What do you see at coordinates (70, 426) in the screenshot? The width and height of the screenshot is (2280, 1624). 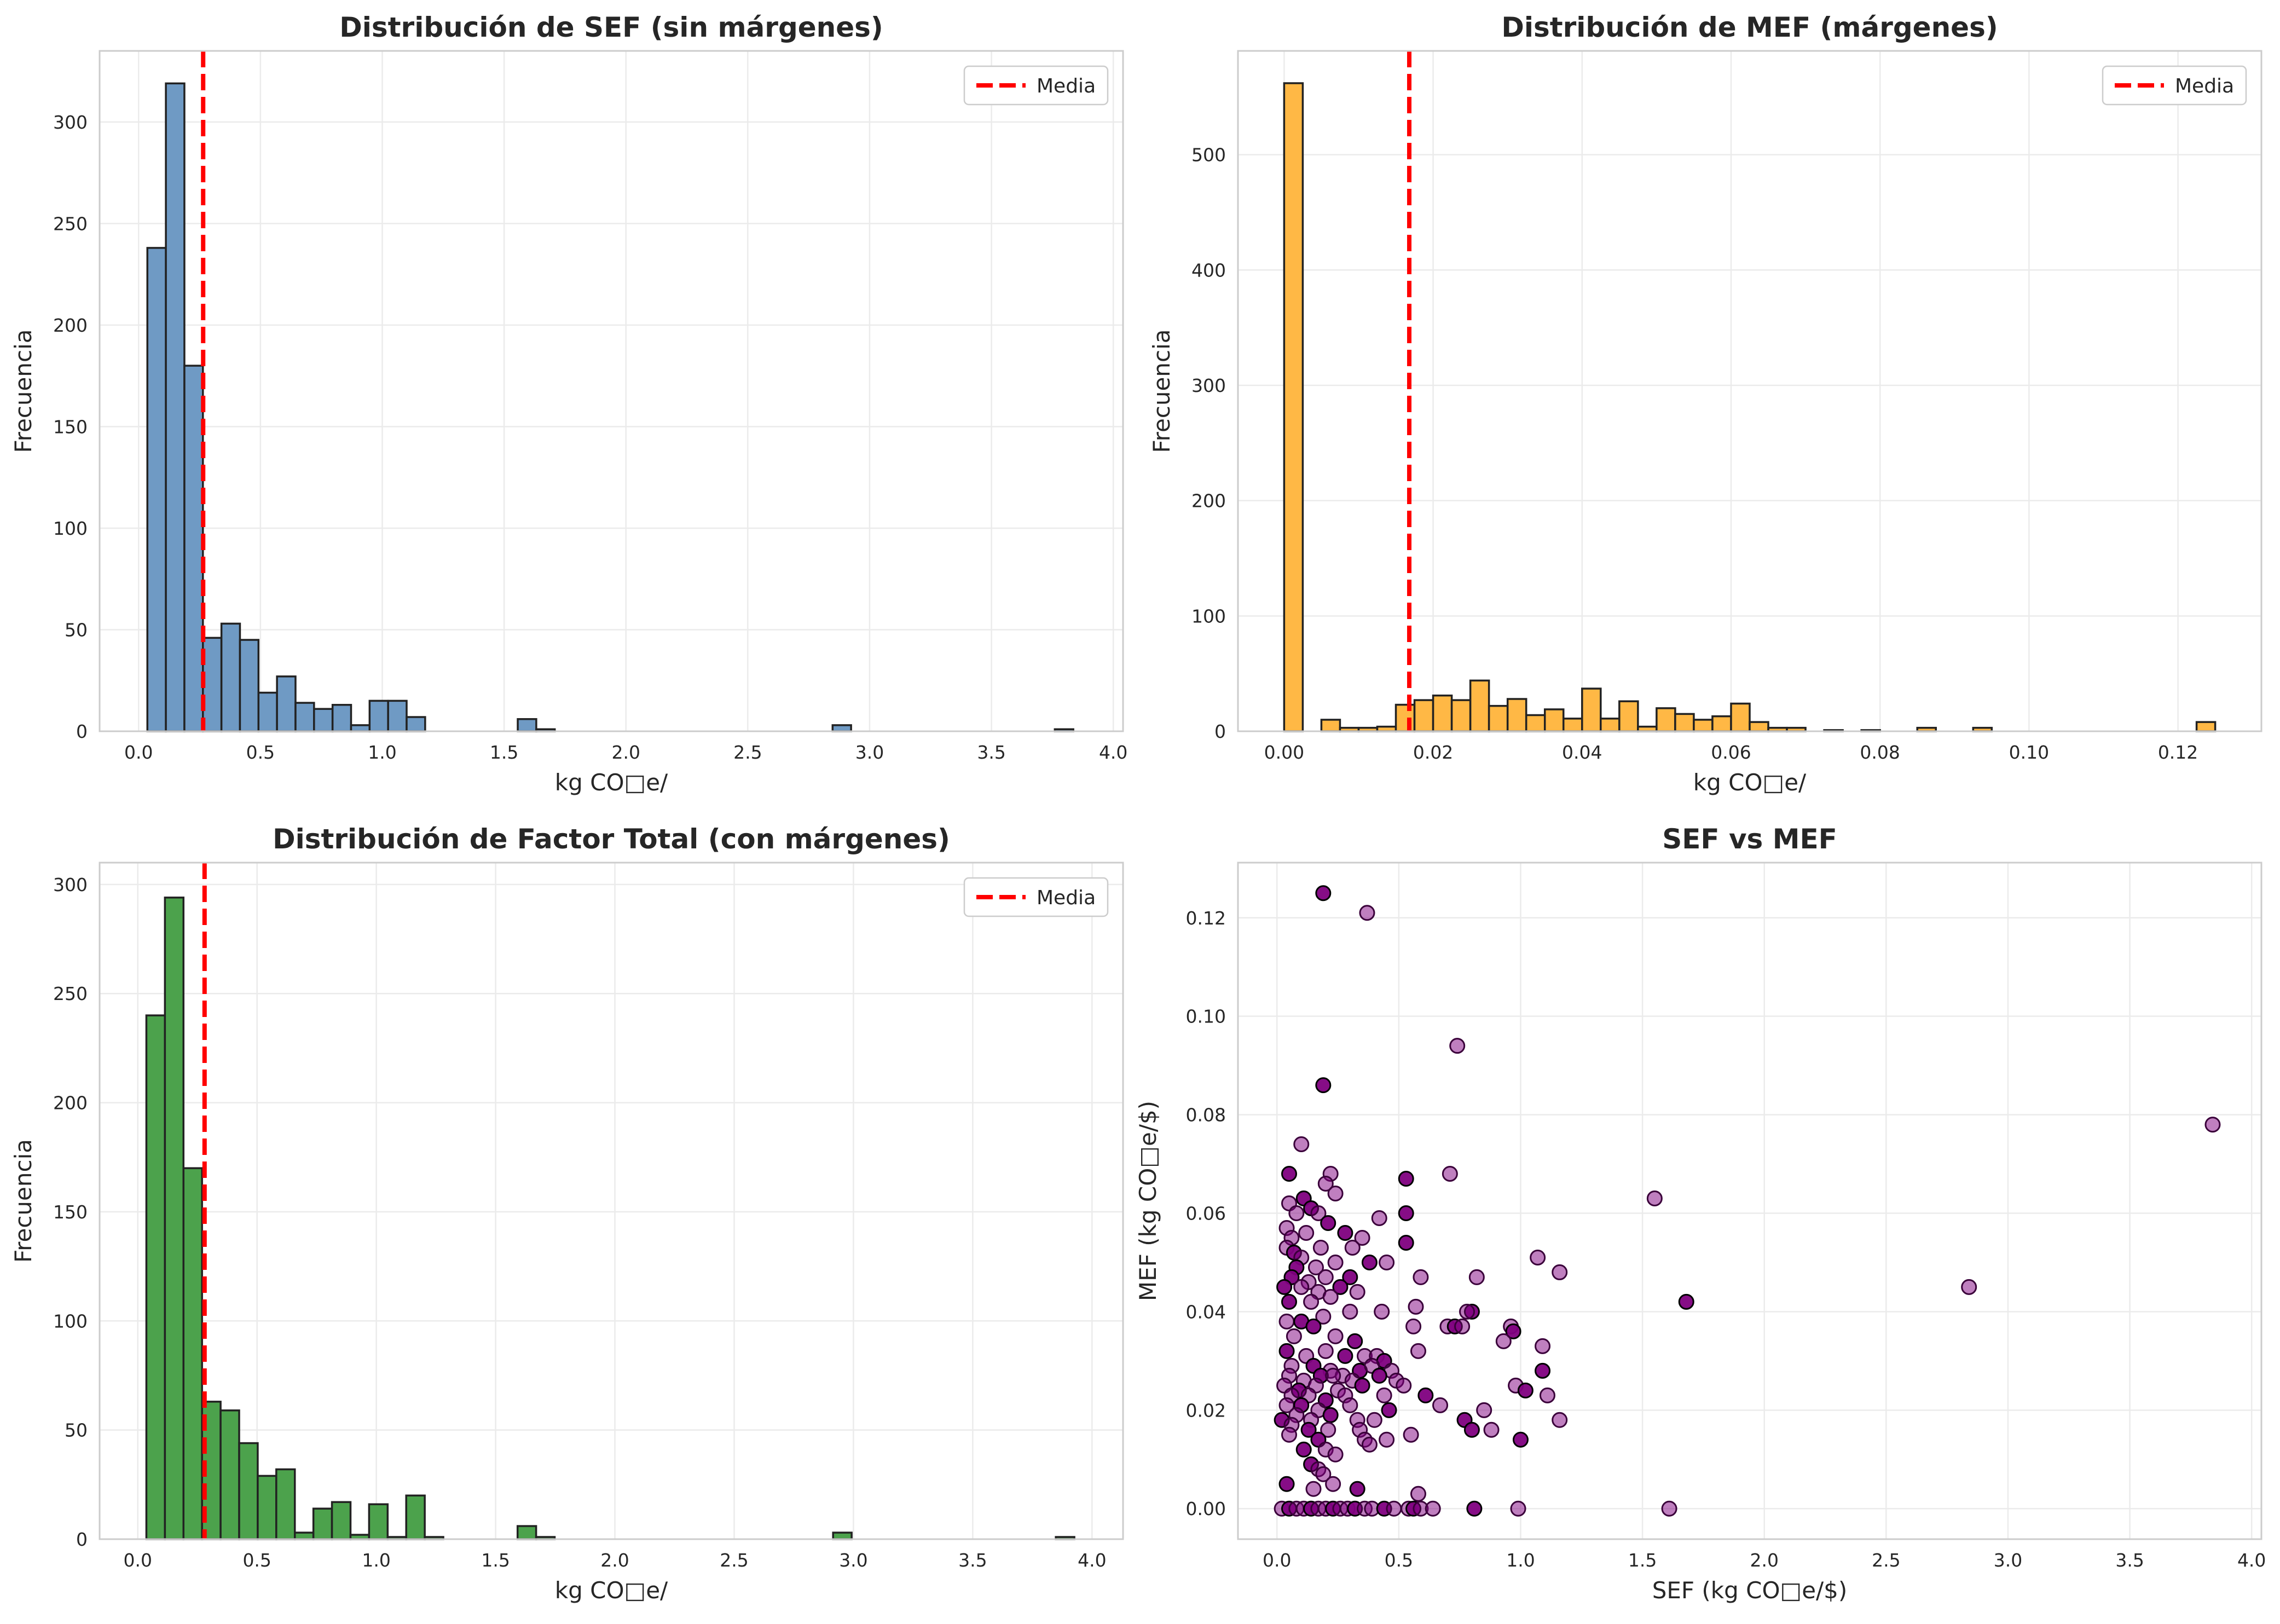 I see `y-tick-label: 150` at bounding box center [70, 426].